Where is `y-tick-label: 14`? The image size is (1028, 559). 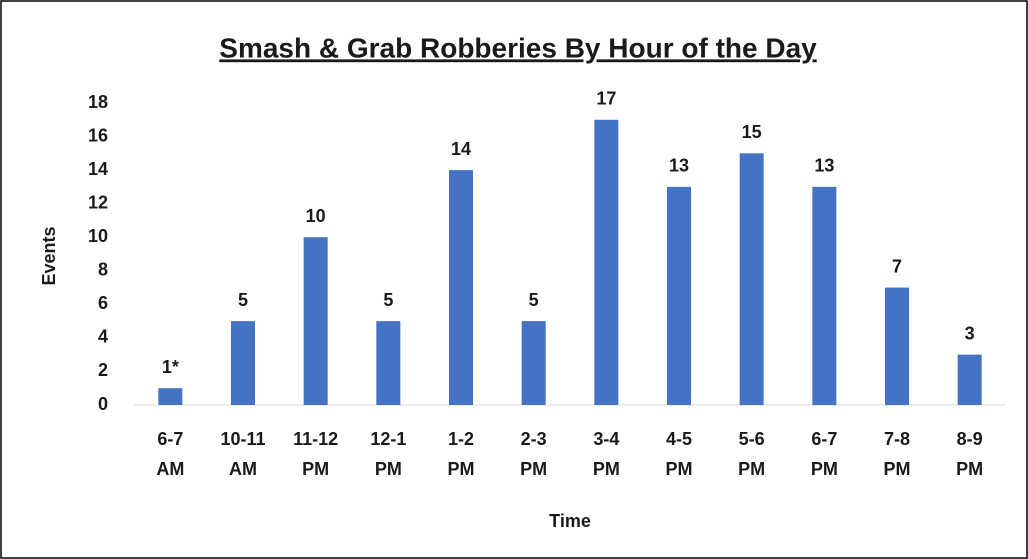
y-tick-label: 14 is located at coordinates (98, 169).